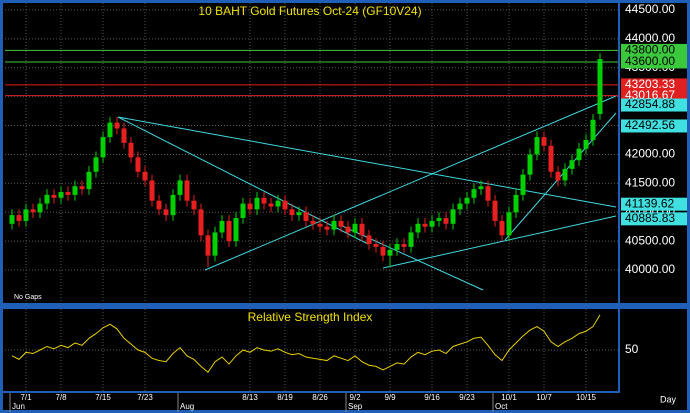 This screenshot has height=413, width=690. What do you see at coordinates (650, 84) in the screenshot?
I see `level-label: 43203.33` at bounding box center [650, 84].